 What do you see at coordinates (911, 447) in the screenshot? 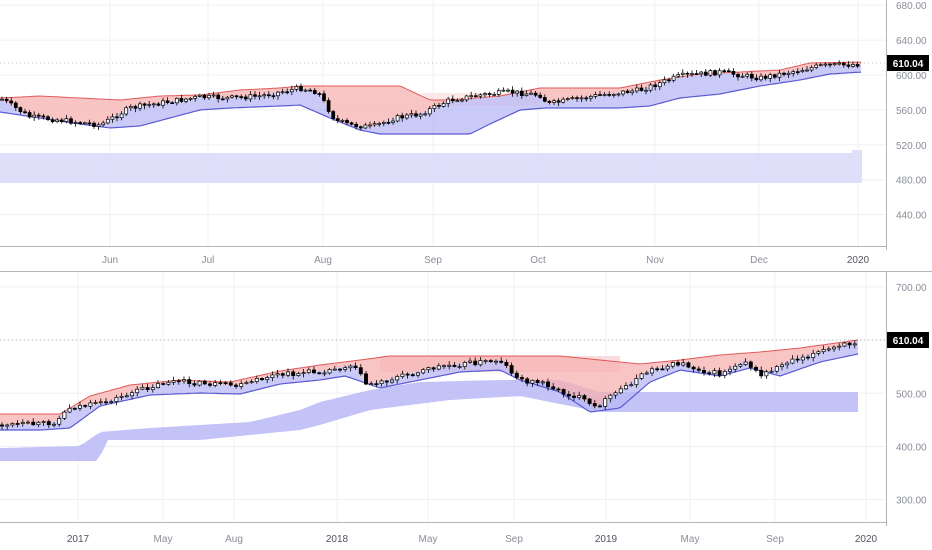
I see `y-tick-label: 400.00` at bounding box center [911, 447].